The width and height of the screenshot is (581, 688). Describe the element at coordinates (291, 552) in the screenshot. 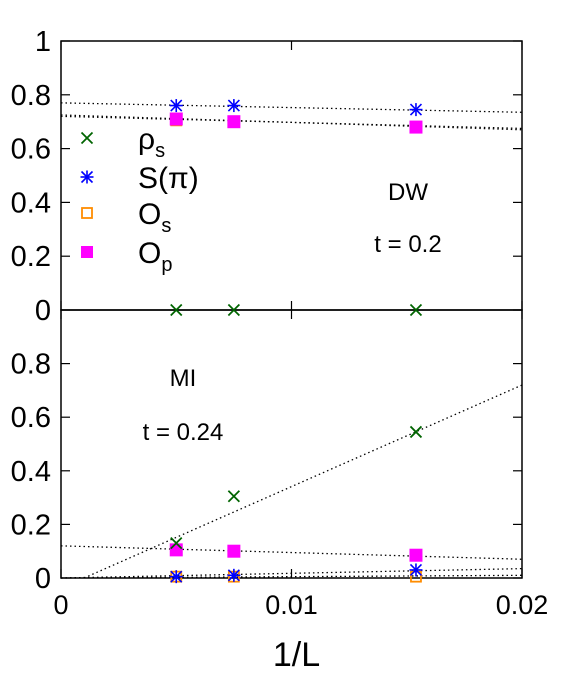

I see `bottom-fit-line` at that location.